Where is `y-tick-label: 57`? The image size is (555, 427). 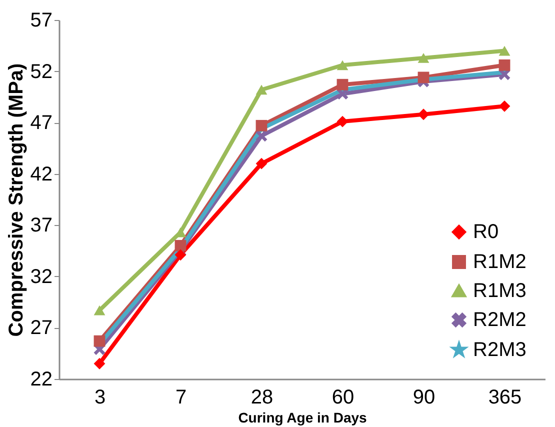 y-tick-label: 57 is located at coordinates (41, 21).